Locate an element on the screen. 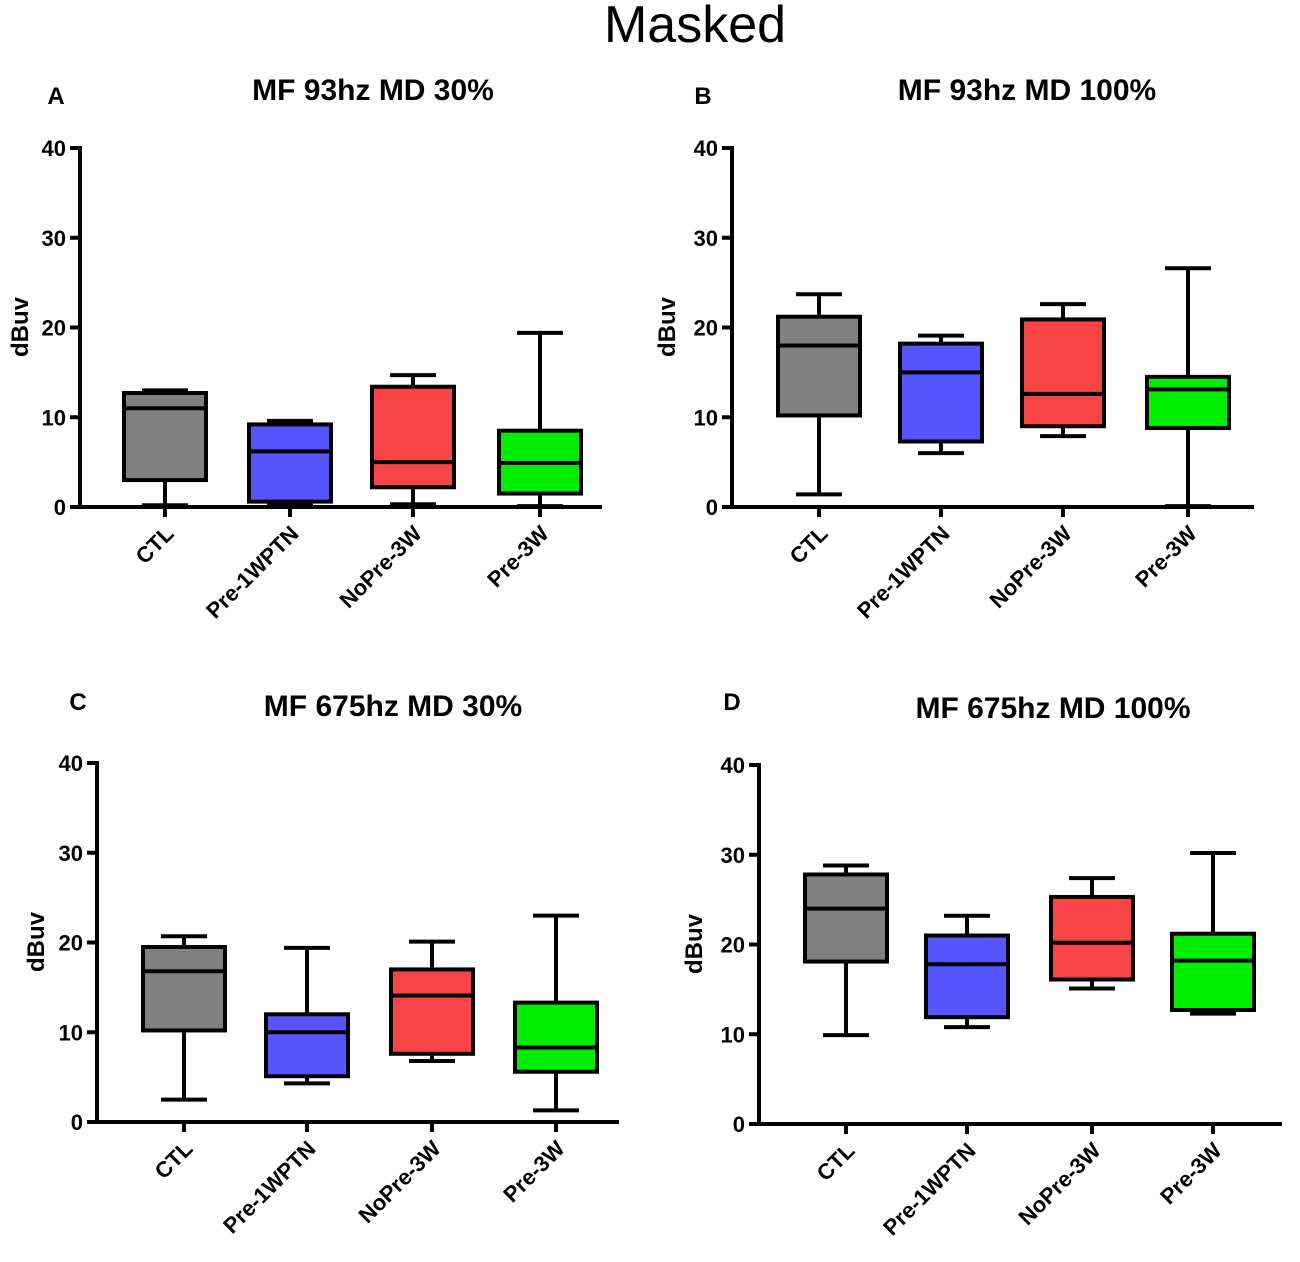 This screenshot has height=1262, width=1300. figure-title: Masked is located at coordinates (695, 27).